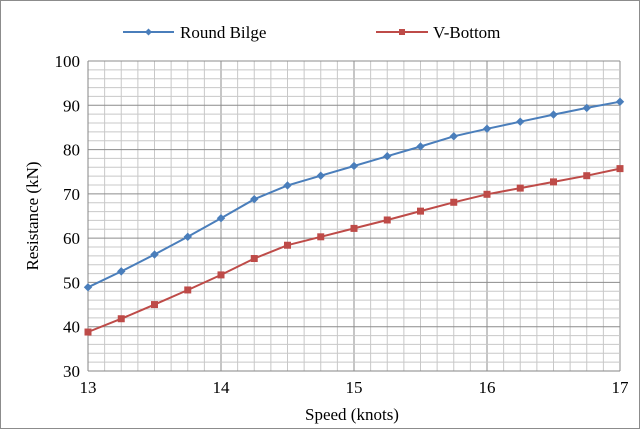  What do you see at coordinates (148, 32) in the screenshot?
I see `legend-marker-round-bilge` at bounding box center [148, 32].